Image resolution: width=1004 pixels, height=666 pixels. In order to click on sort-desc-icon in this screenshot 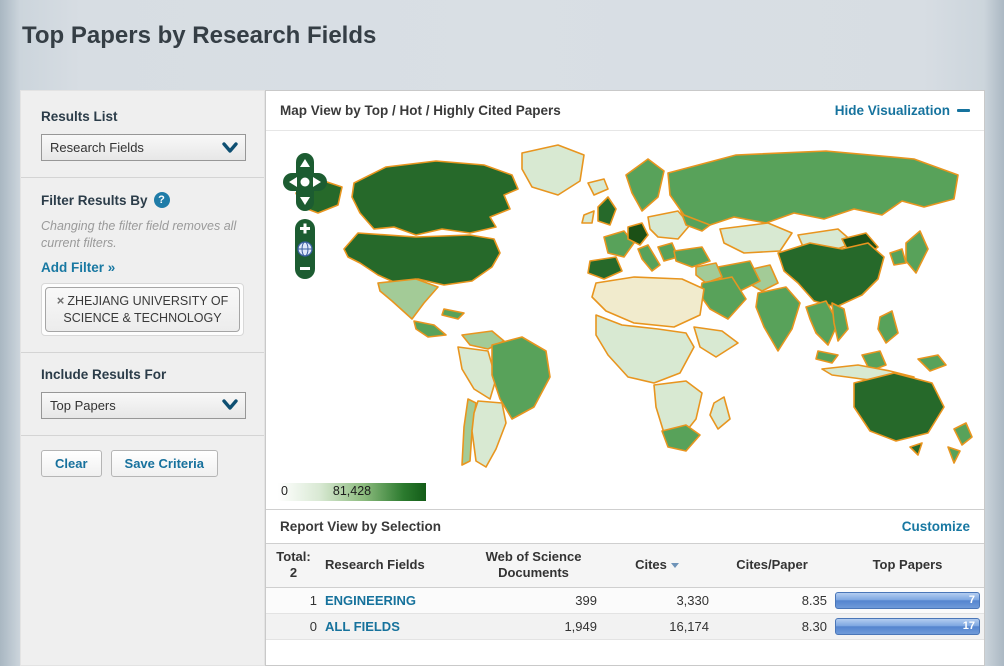, I will do `click(674, 566)`.